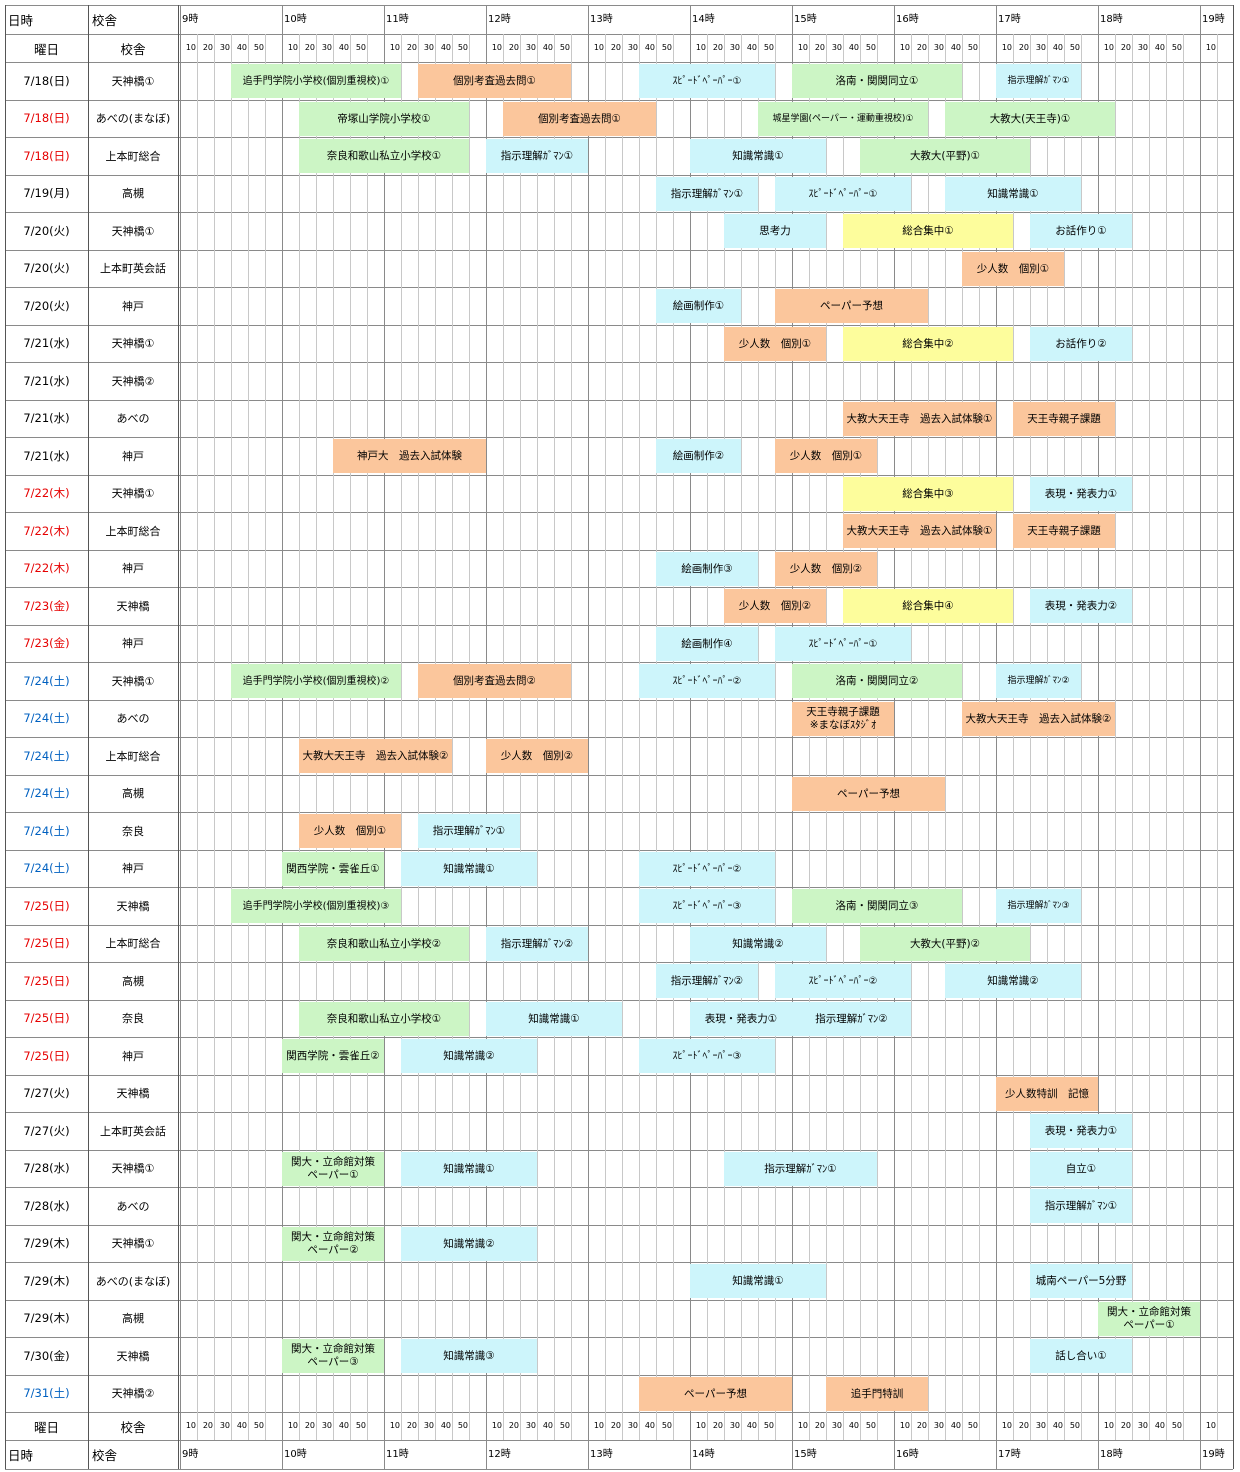 The width and height of the screenshot is (1240, 1472). Describe the element at coordinates (46, 1168) in the screenshot. I see `row-date: 7/28(水)` at that location.